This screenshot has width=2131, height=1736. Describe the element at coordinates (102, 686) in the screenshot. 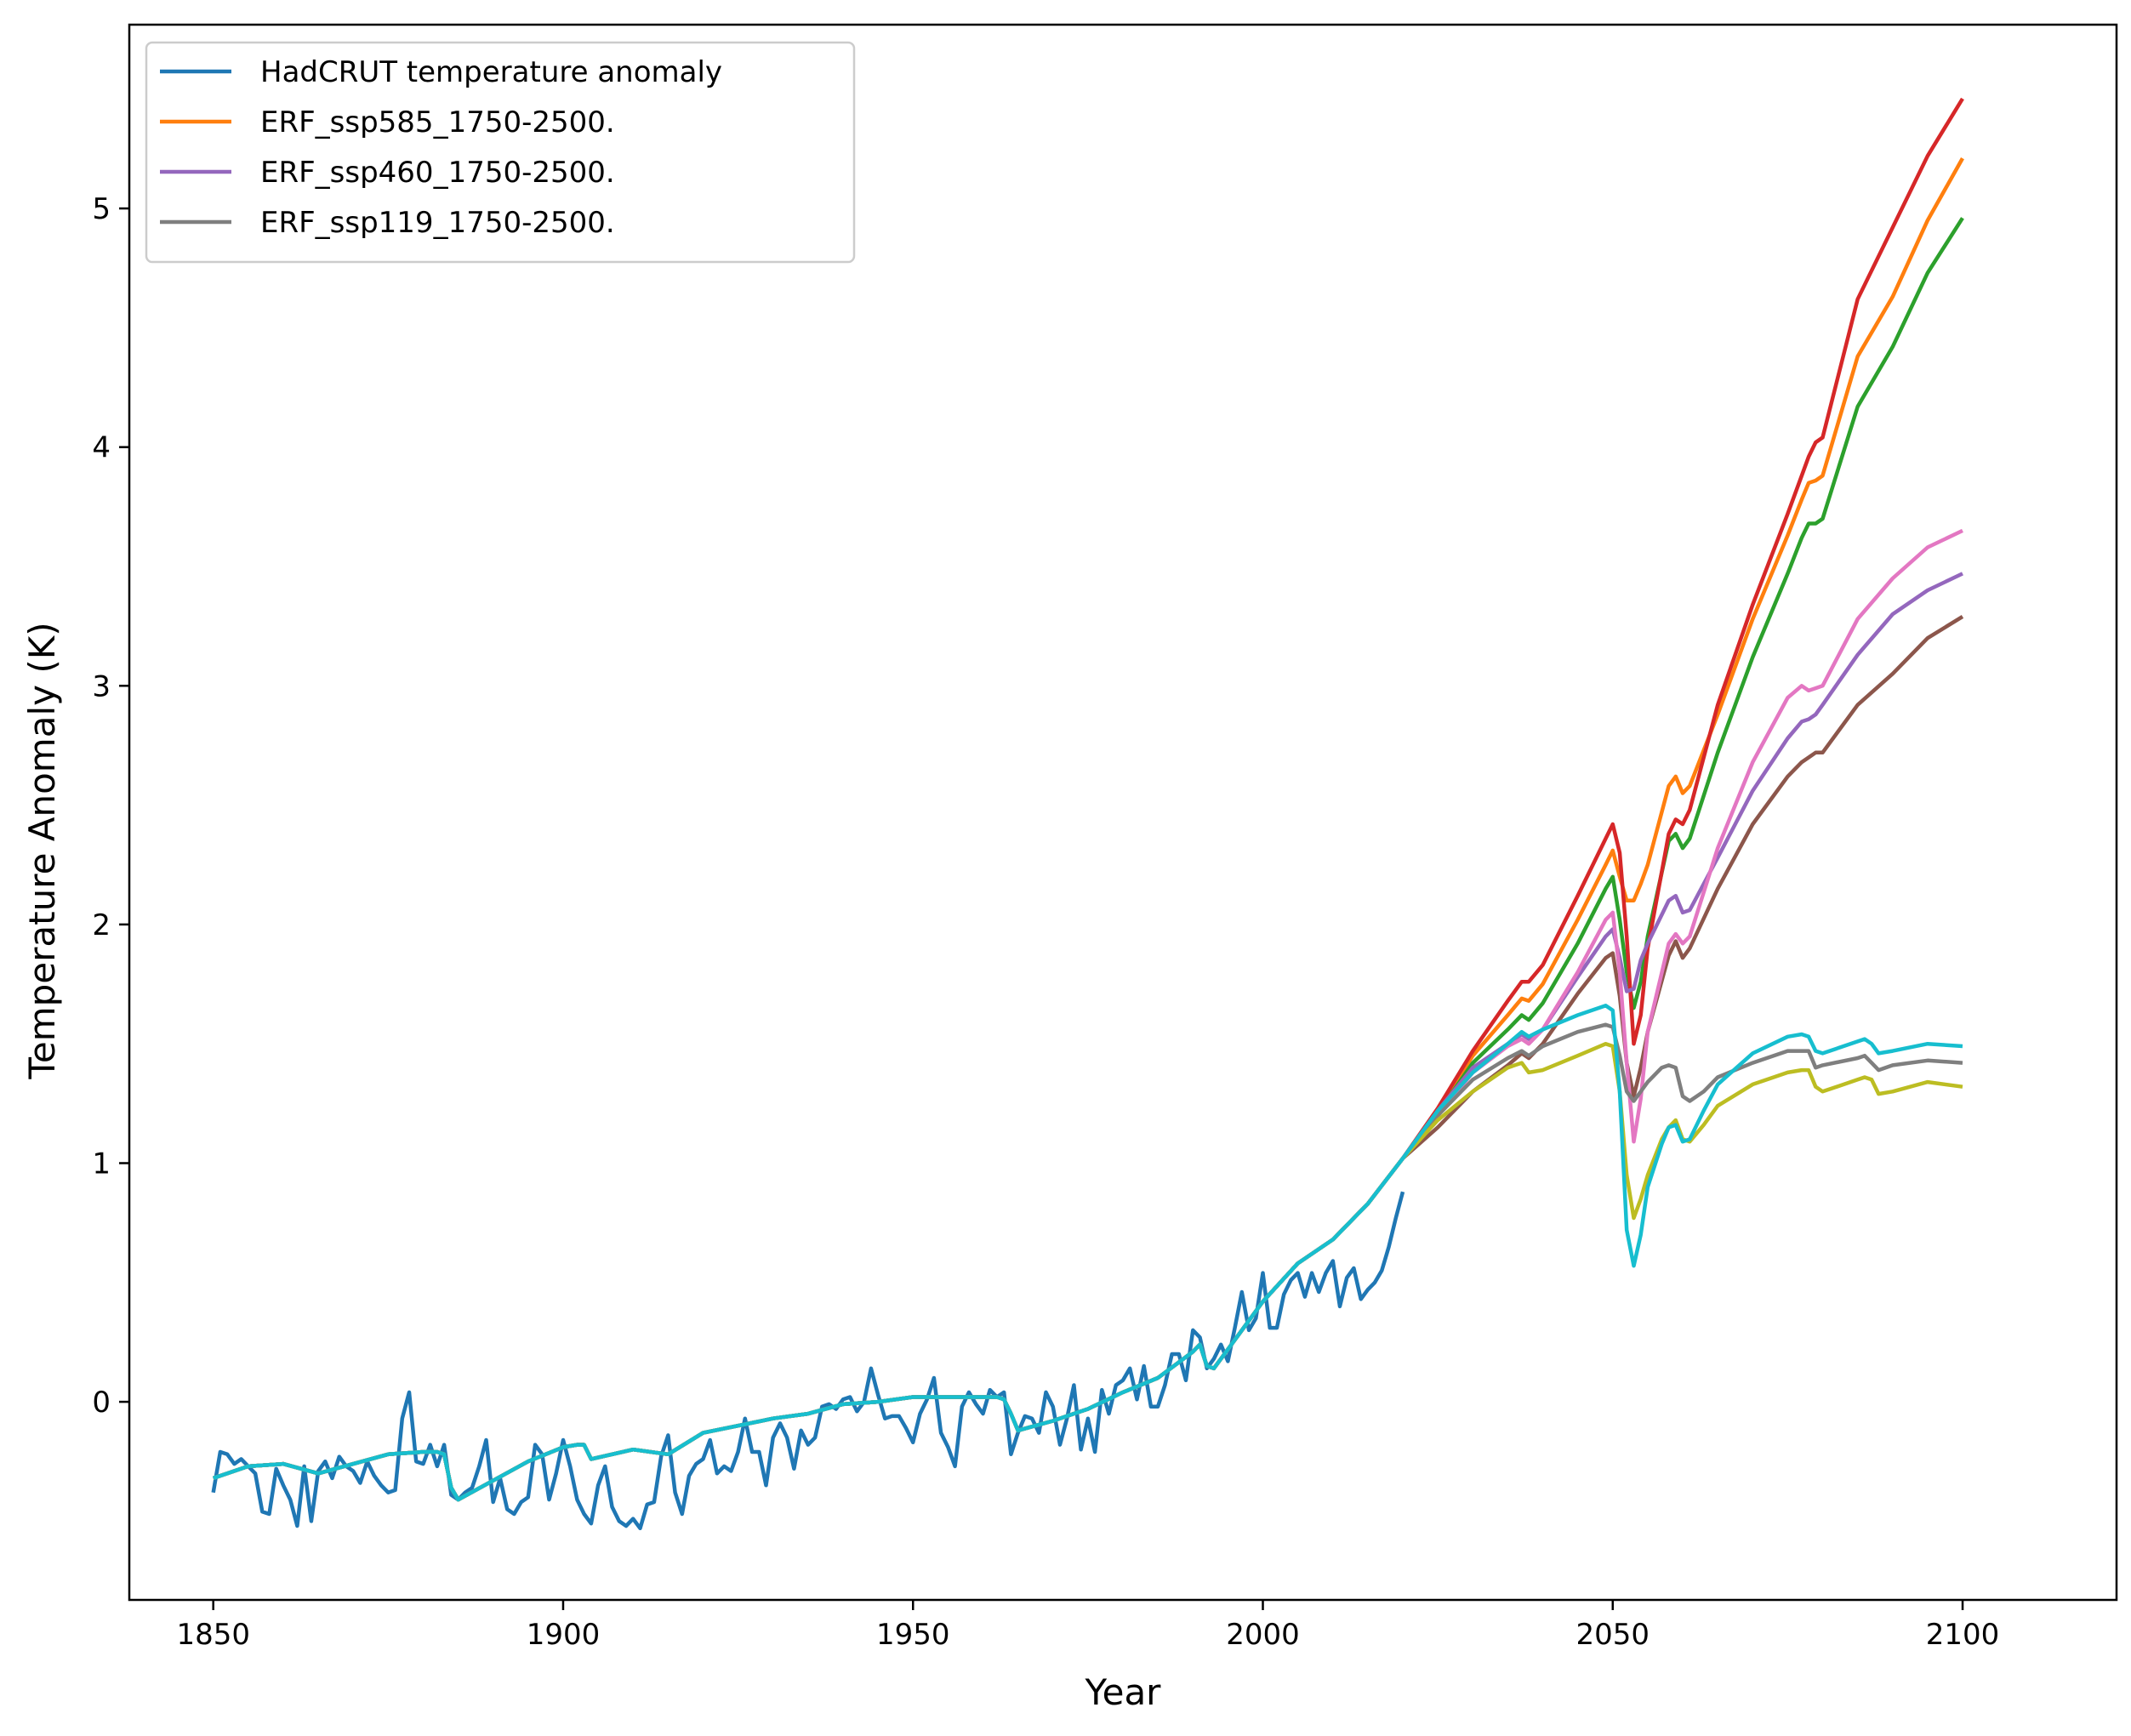

I see `y-tick-label: 3` at that location.